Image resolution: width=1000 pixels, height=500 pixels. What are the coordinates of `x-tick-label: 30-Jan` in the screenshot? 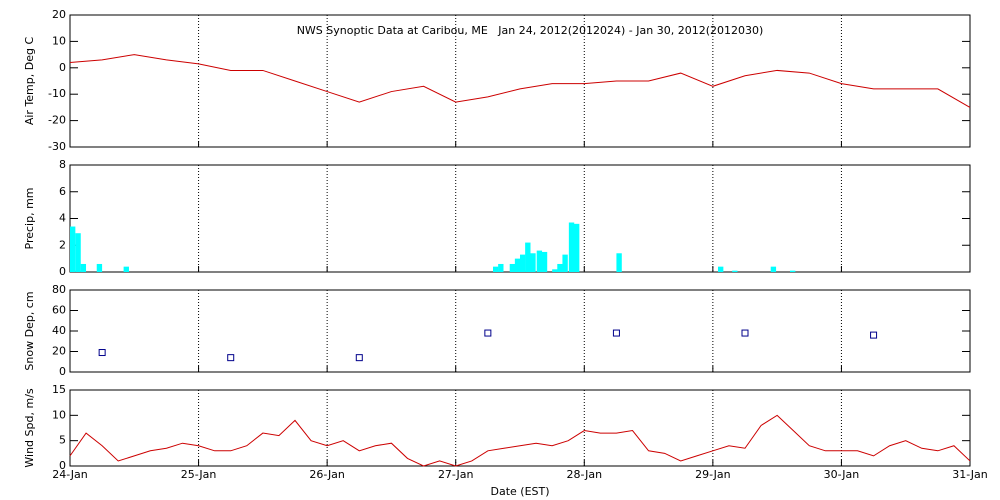 It's located at (842, 474).